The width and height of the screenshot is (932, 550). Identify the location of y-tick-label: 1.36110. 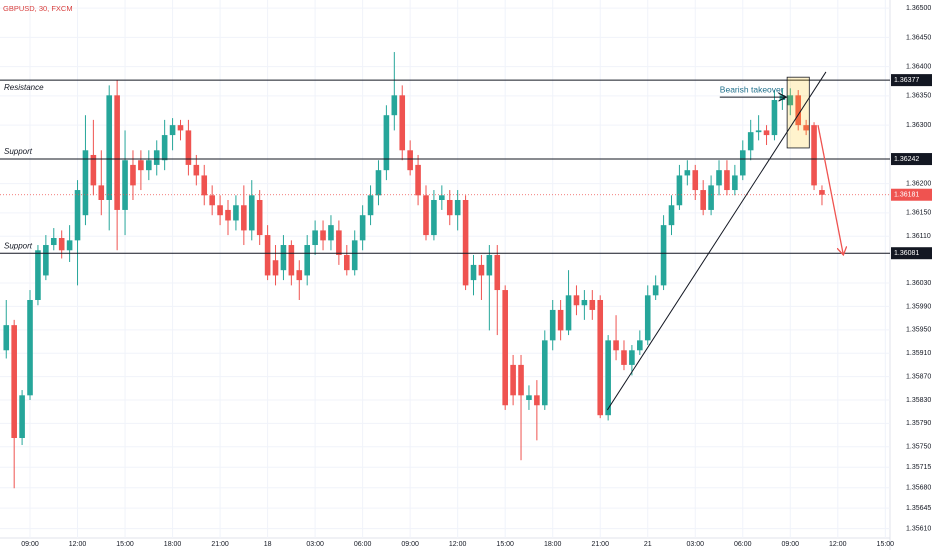
(918, 236).